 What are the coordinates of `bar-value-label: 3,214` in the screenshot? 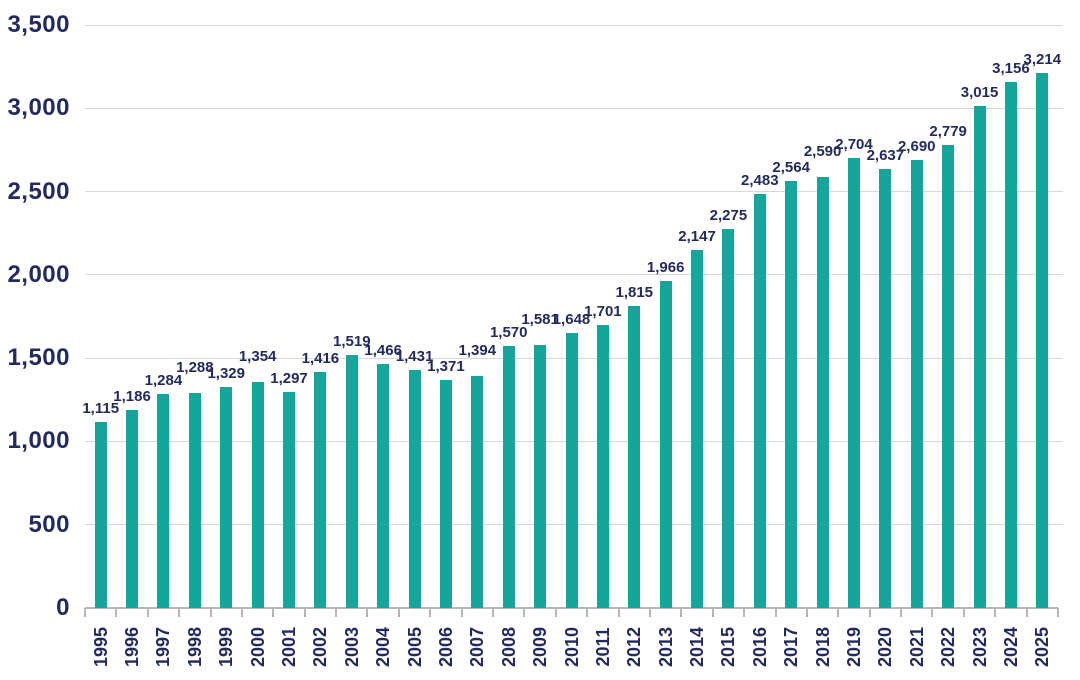 It's located at (1042, 59).